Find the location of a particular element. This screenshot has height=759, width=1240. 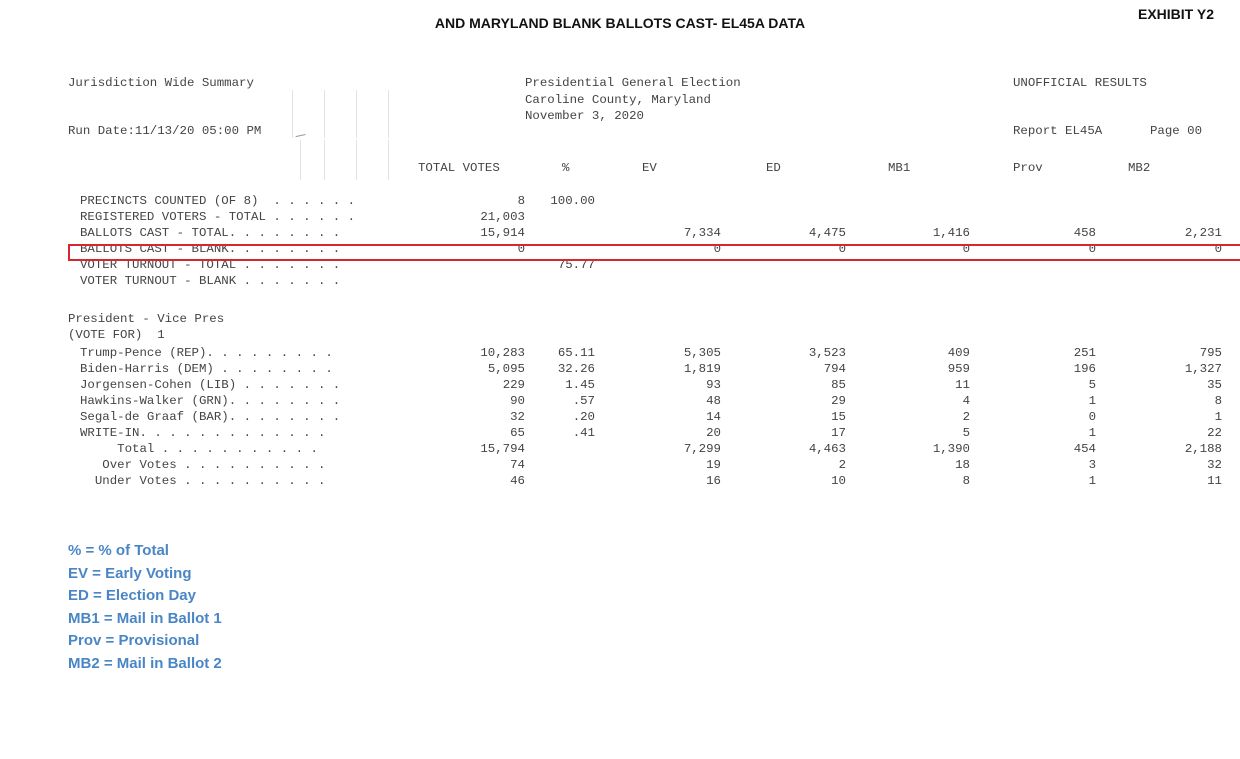

cell-mb2: 35 is located at coordinates (1214, 385).